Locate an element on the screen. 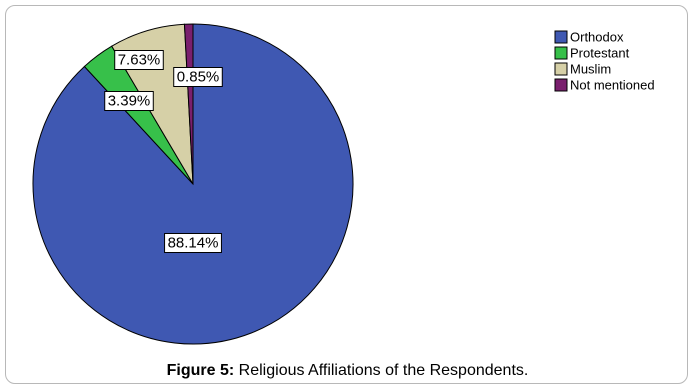 The height and width of the screenshot is (391, 695). legend-item-protestant: Protestant is located at coordinates (592, 53).